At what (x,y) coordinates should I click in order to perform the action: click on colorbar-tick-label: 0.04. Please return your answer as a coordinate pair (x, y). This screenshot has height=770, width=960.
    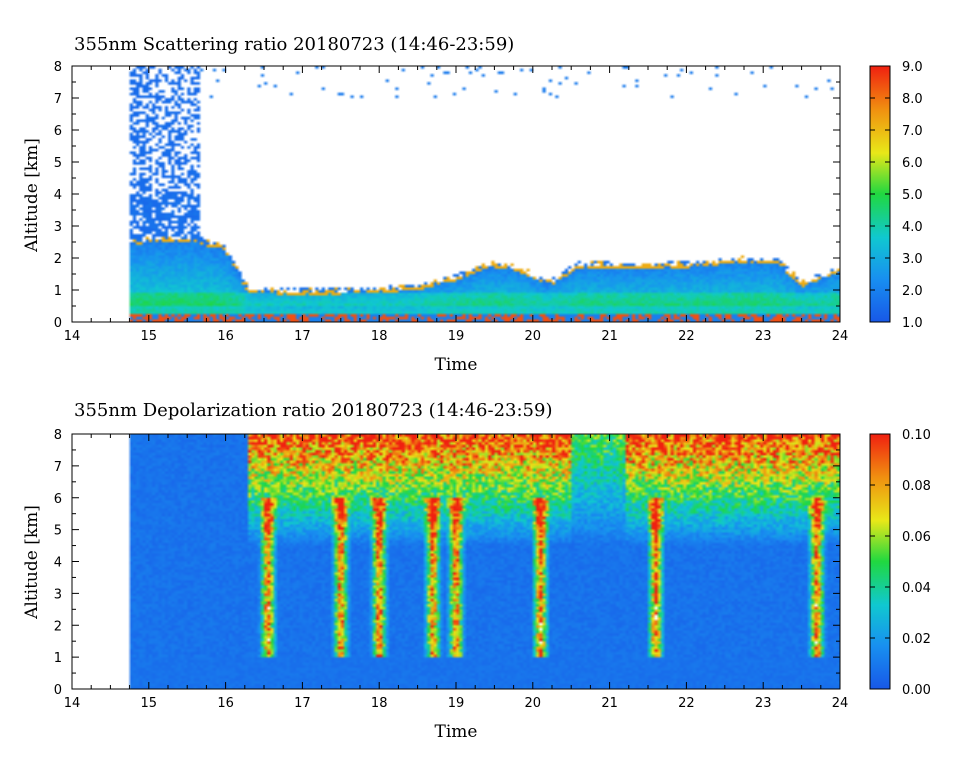
    Looking at the image, I should click on (916, 588).